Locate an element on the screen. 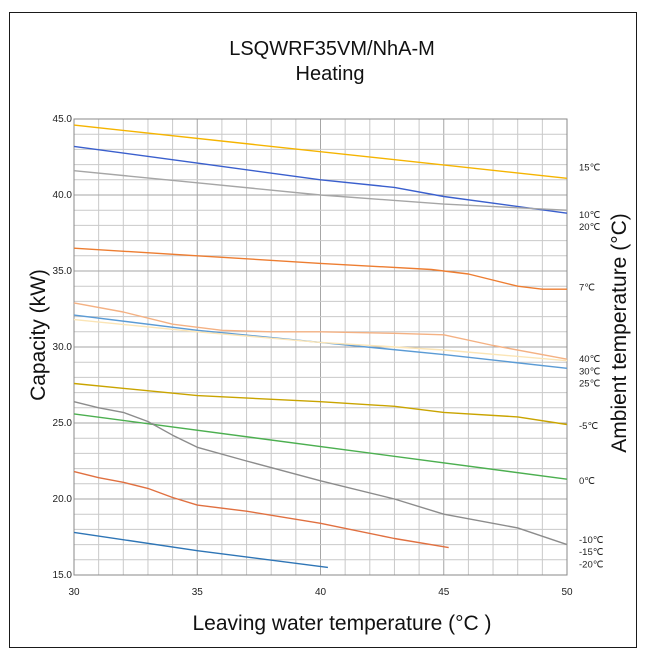 The width and height of the screenshot is (648, 654). ambient-label: 30℃ is located at coordinates (590, 371).